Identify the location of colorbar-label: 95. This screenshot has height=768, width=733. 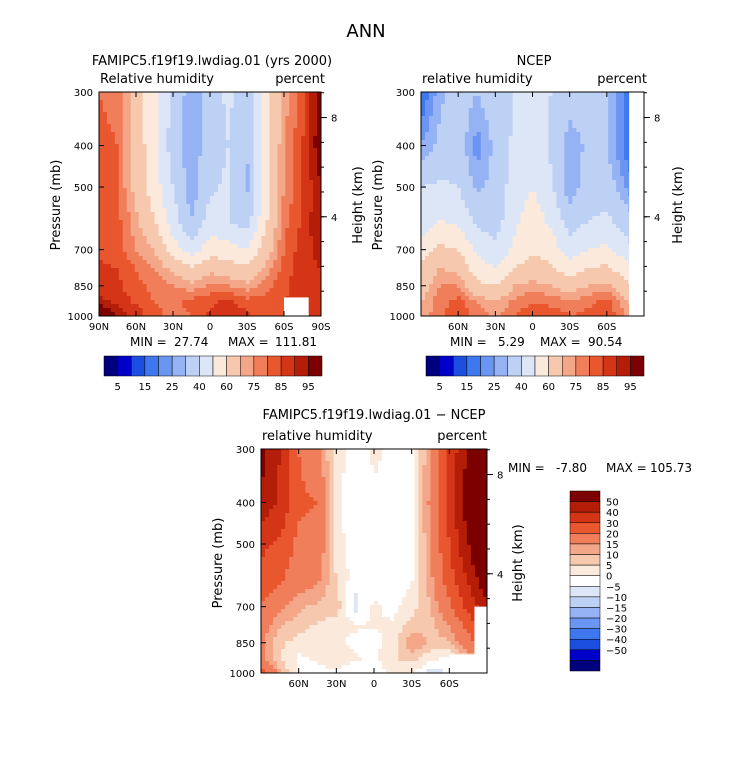
(308, 387).